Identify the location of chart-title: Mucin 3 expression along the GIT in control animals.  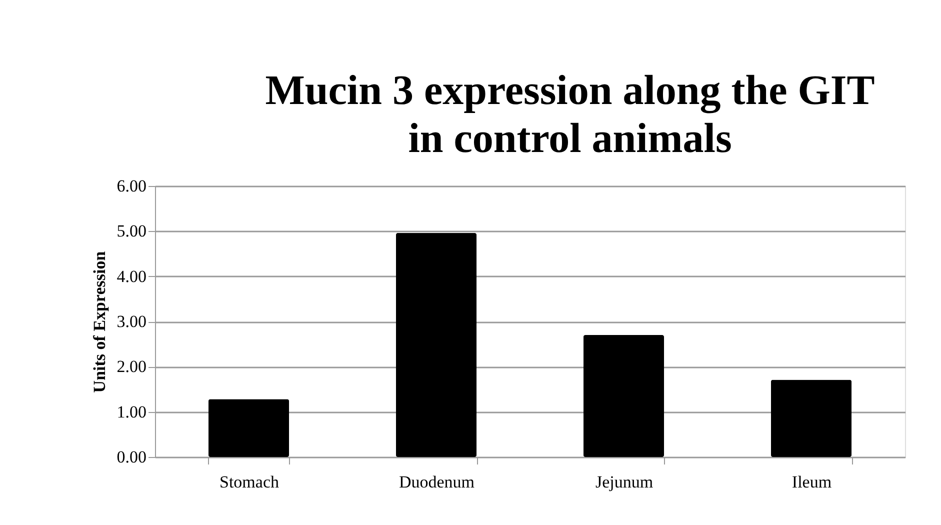
(570, 115).